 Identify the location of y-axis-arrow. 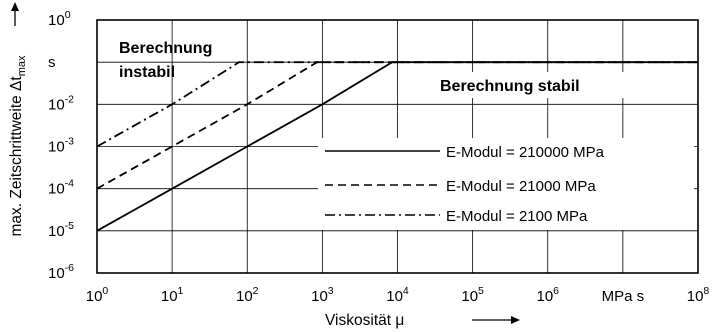
(15, 14).